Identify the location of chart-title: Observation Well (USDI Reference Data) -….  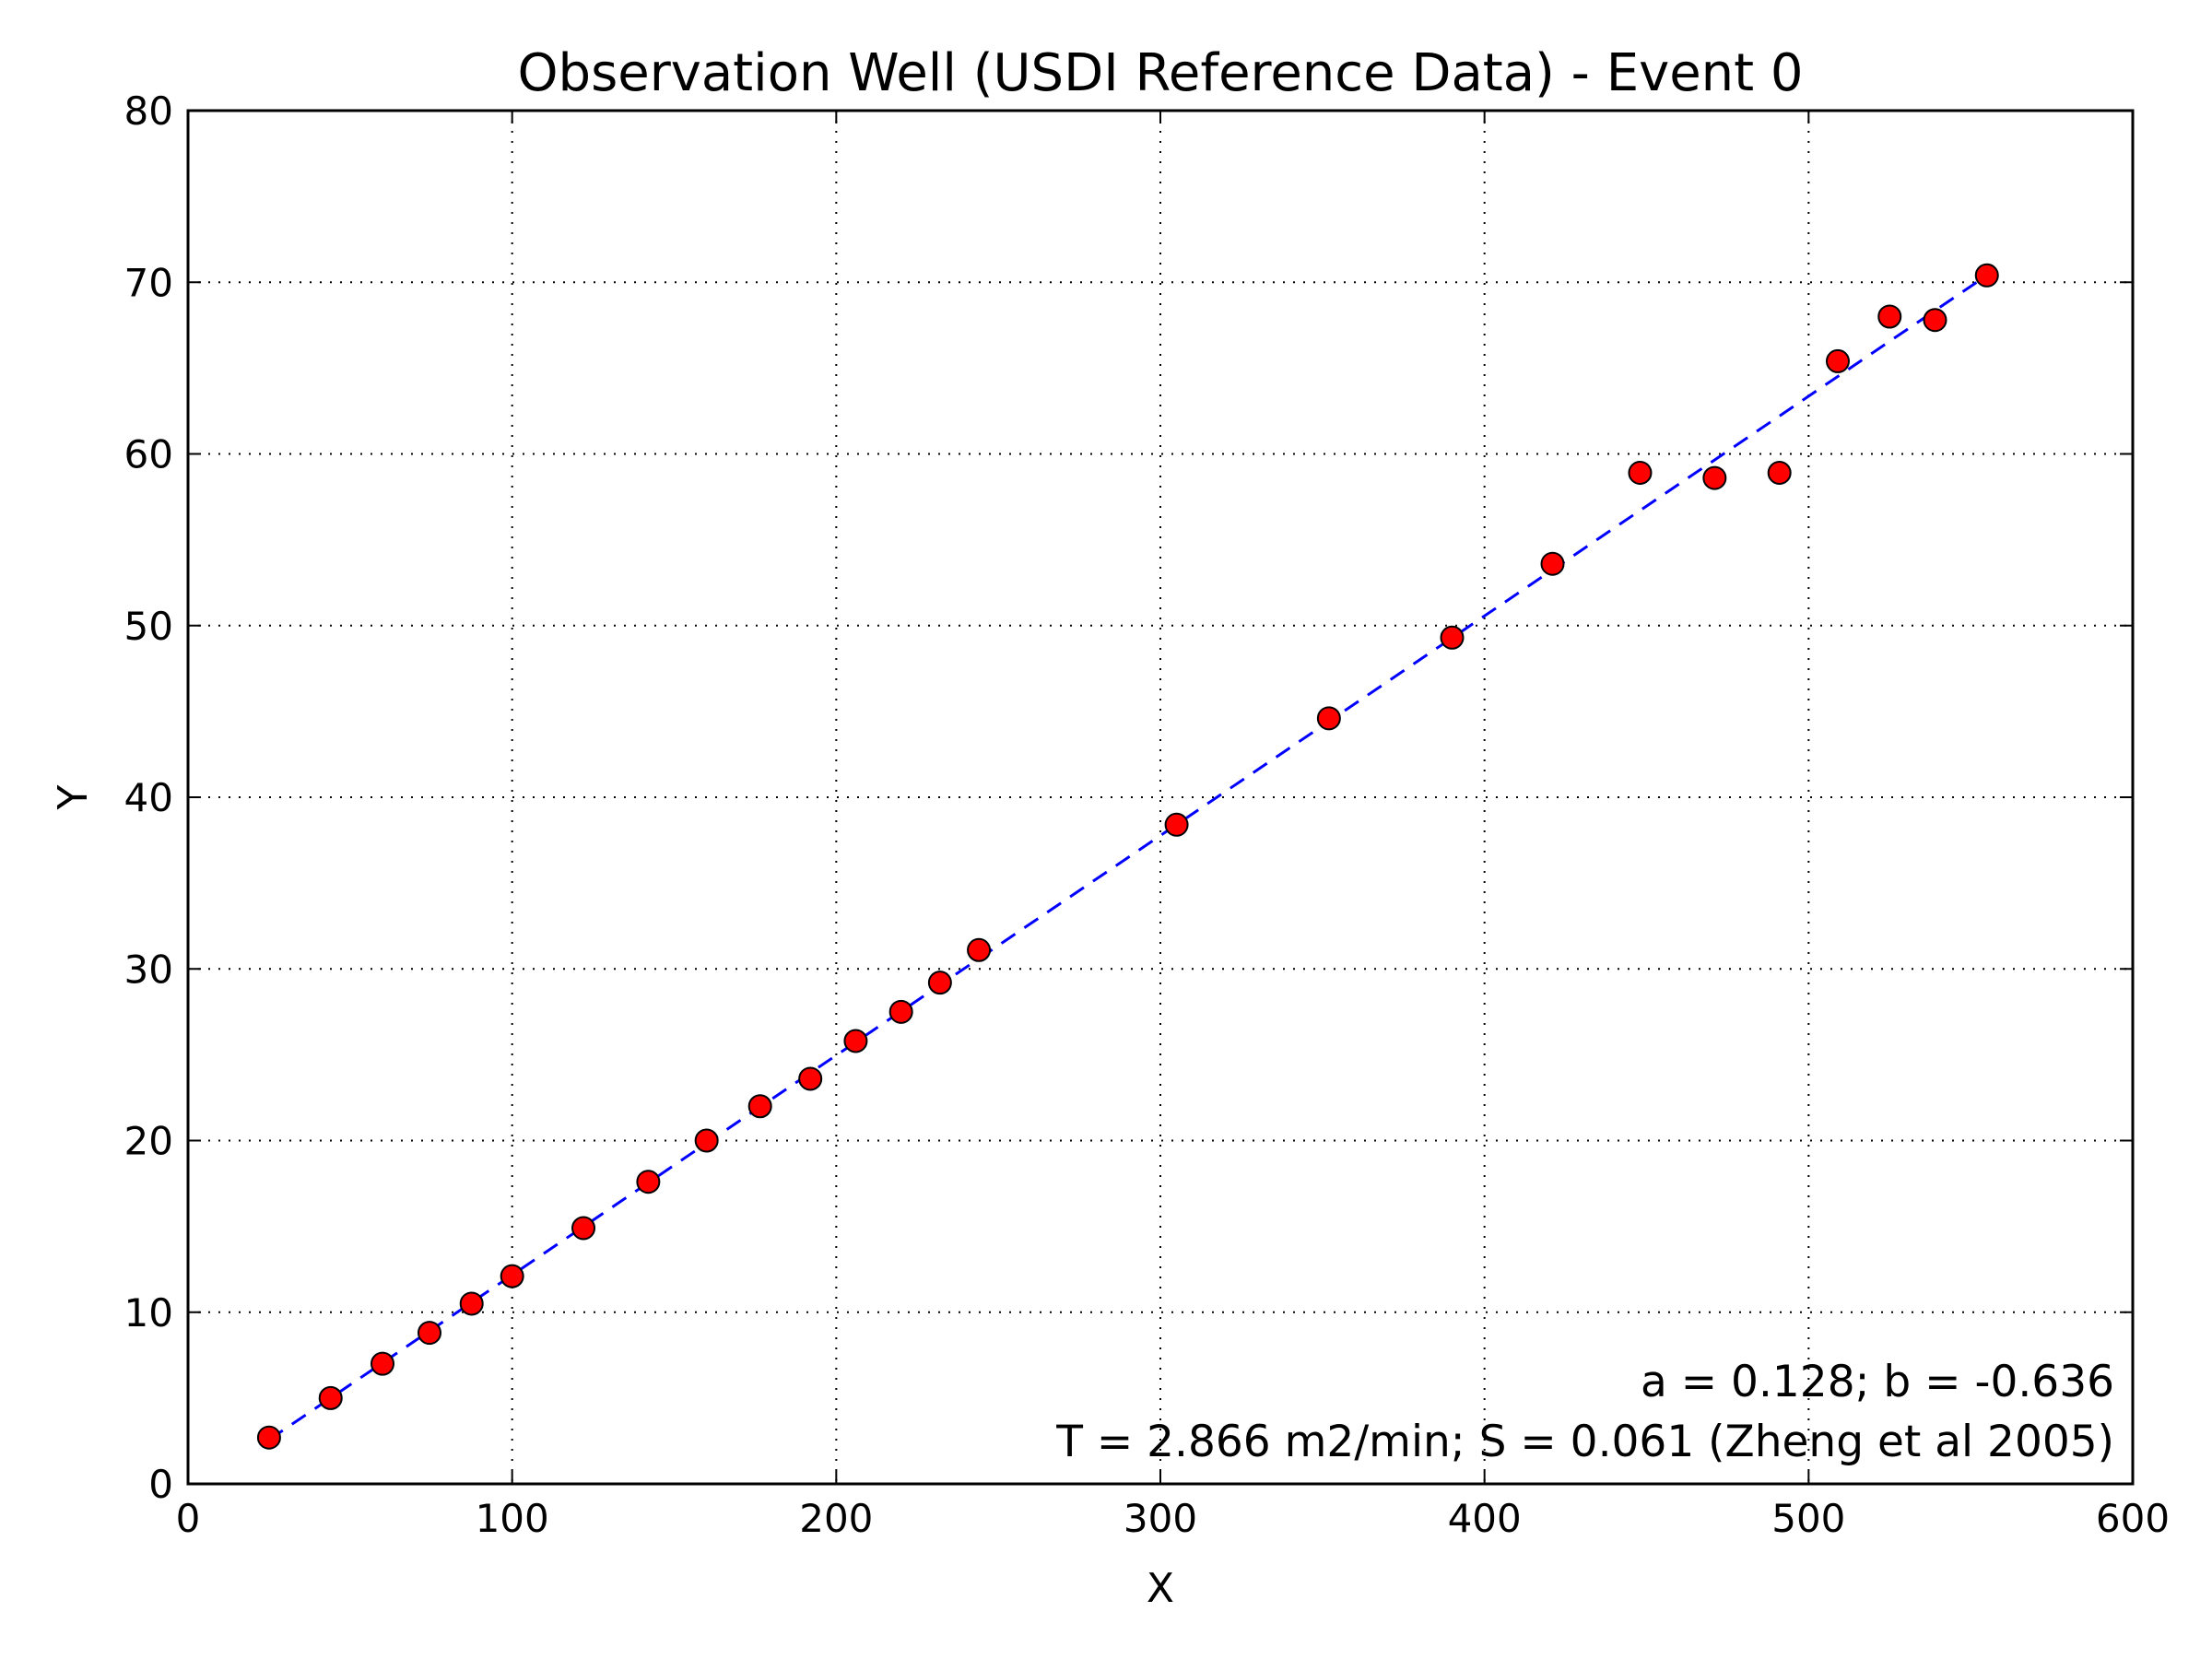
(1160, 73).